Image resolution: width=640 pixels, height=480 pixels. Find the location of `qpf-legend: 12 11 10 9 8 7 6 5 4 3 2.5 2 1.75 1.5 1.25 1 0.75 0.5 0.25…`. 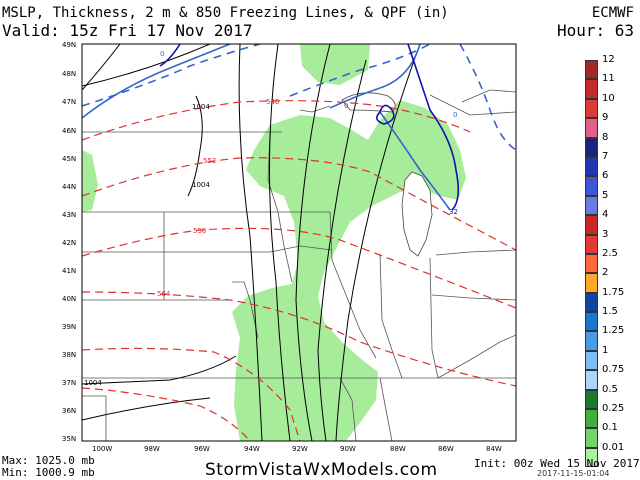

qpf-legend: 12 11 10 9 8 7 6 5 4 3 2.5 2 1.75 1.5 1.25 1 0.75 0.5 0.25… is located at coordinates (612, 261).